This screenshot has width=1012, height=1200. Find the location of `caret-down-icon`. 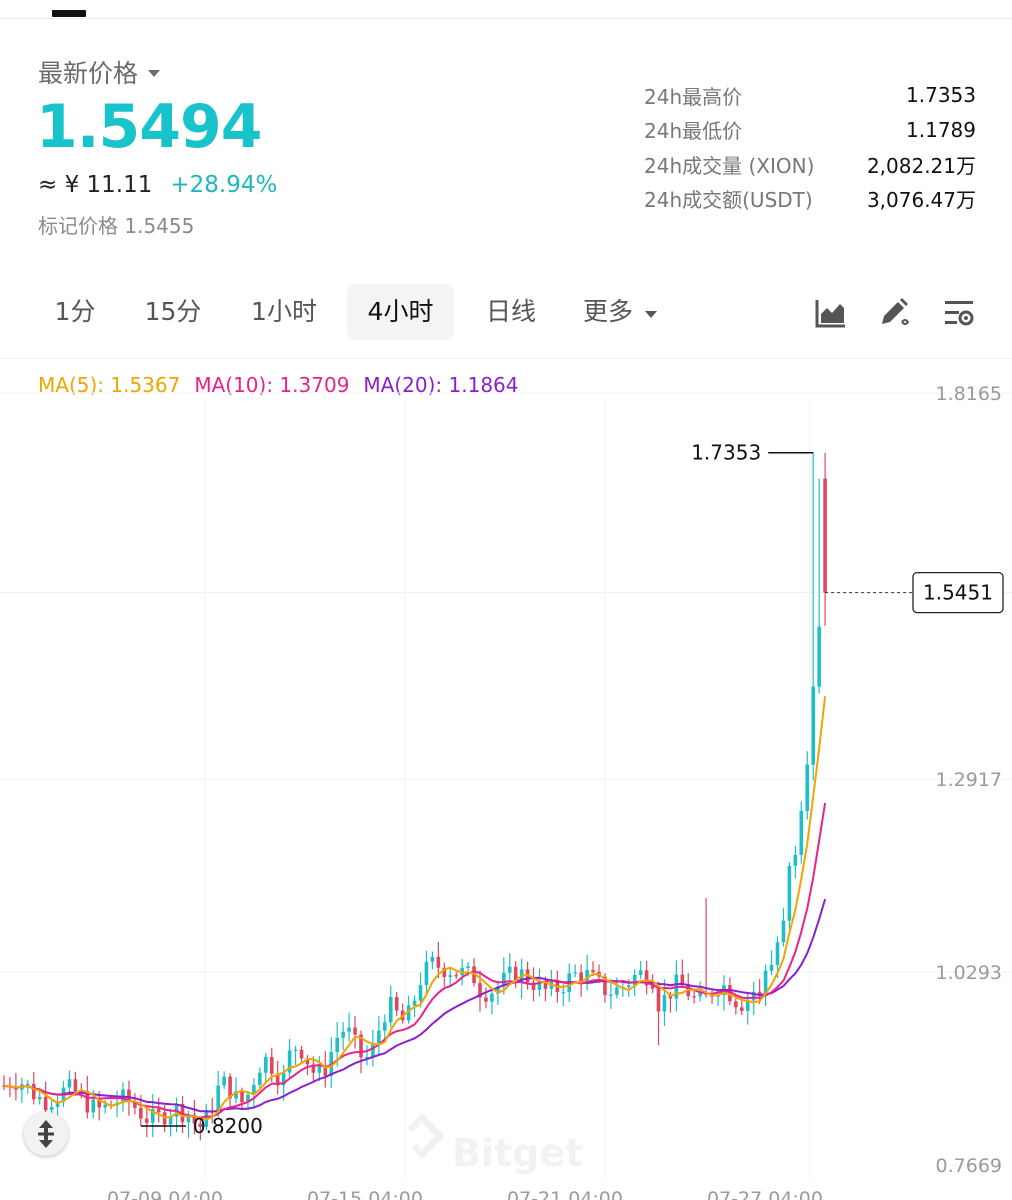

caret-down-icon is located at coordinates (650, 314).